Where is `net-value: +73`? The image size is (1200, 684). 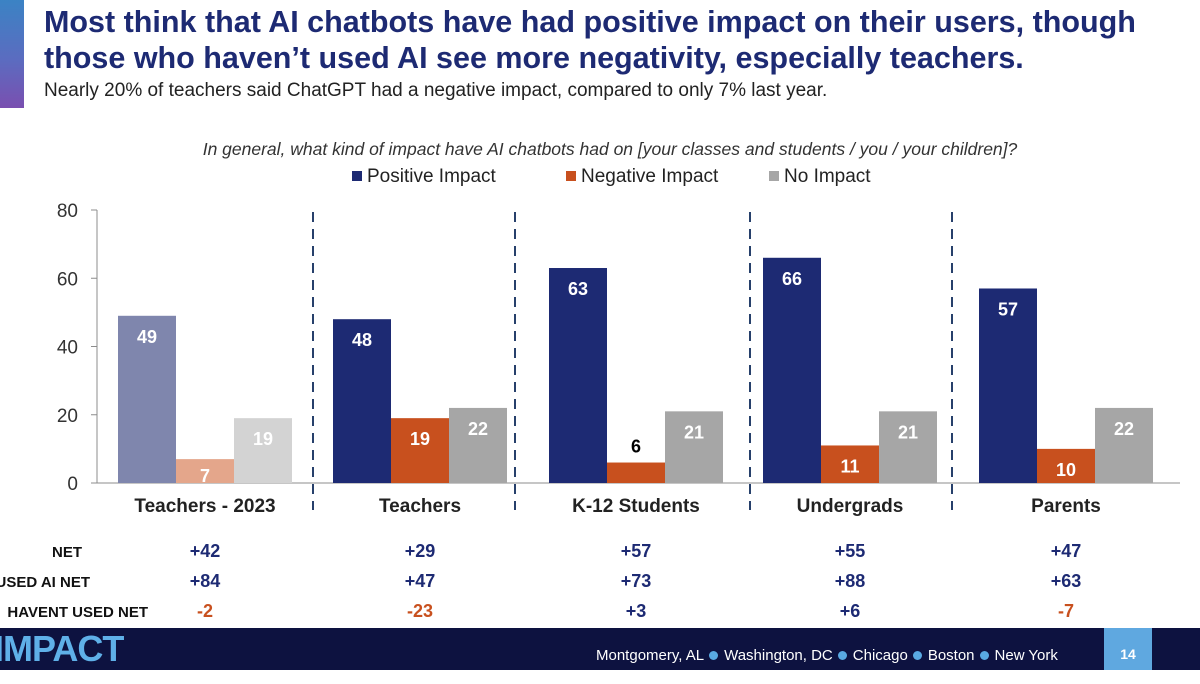
net-value: +73 is located at coordinates (636, 581).